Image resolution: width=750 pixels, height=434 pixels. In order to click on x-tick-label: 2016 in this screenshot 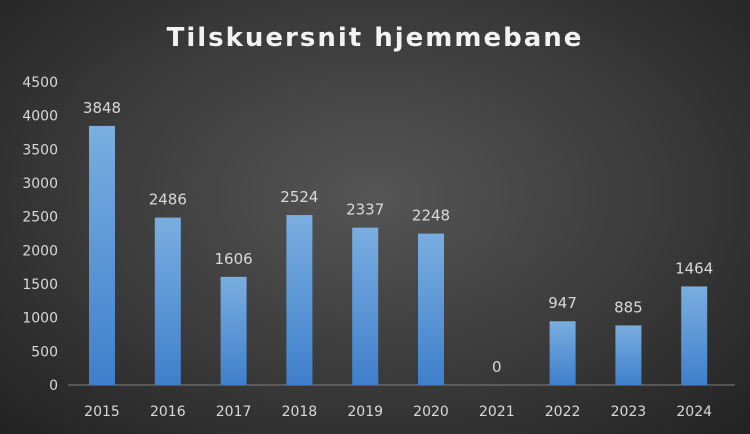, I will do `click(168, 412)`.